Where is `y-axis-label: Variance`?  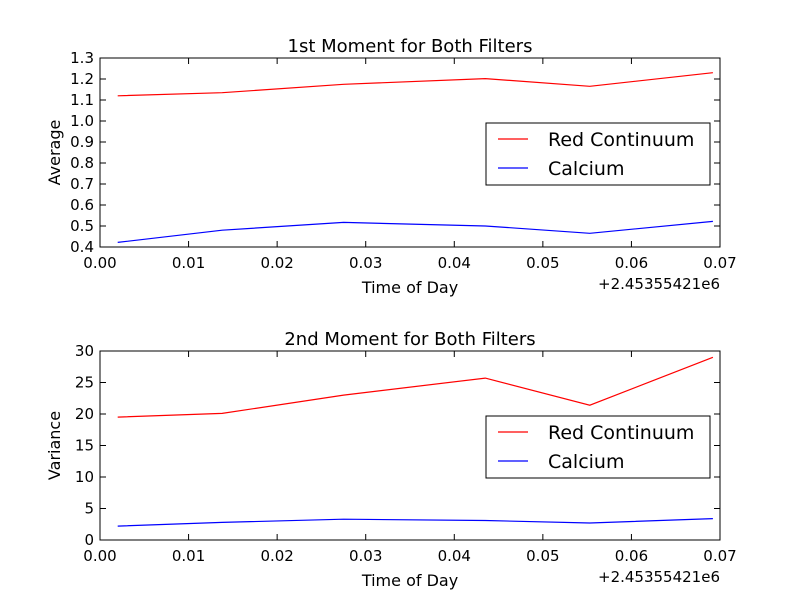 y-axis-label: Variance is located at coordinates (54, 445).